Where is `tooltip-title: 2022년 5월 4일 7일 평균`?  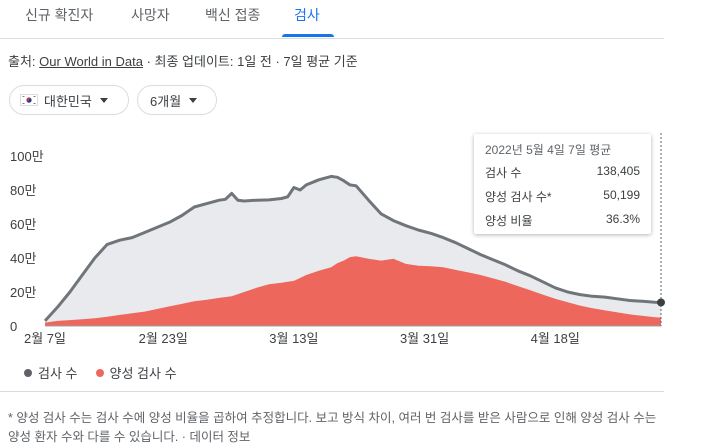 tooltip-title: 2022년 5월 4일 7일 평균 is located at coordinates (548, 150).